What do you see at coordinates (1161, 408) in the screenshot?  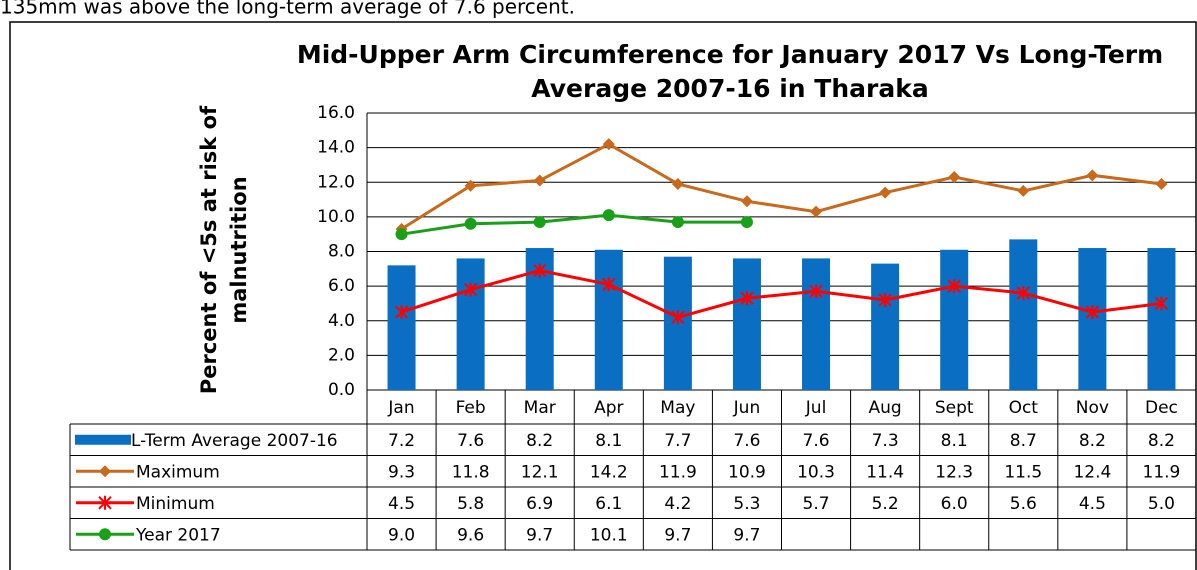 I see `x-tick-label: Dec` at bounding box center [1161, 408].